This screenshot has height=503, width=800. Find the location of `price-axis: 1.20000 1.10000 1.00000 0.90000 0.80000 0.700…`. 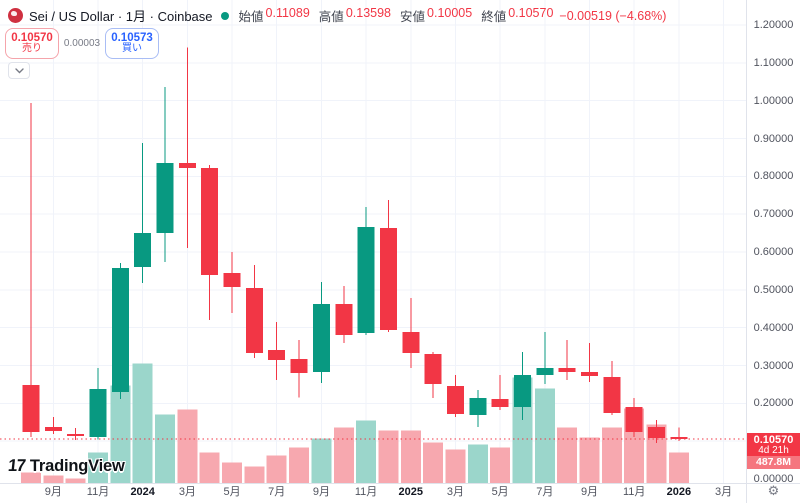

price-axis: 1.20000 1.10000 1.00000 0.90000 0.80000 0.700… is located at coordinates (773, 242).